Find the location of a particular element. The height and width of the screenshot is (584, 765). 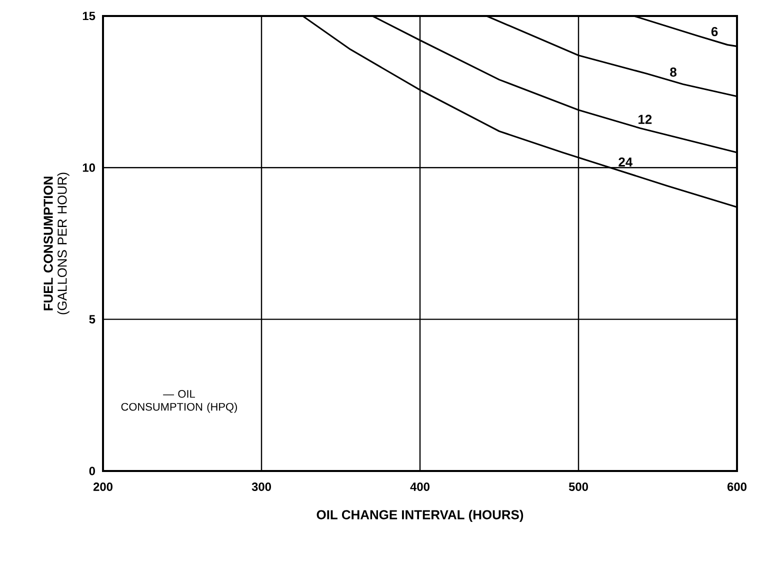

series-label: 6 is located at coordinates (714, 31).